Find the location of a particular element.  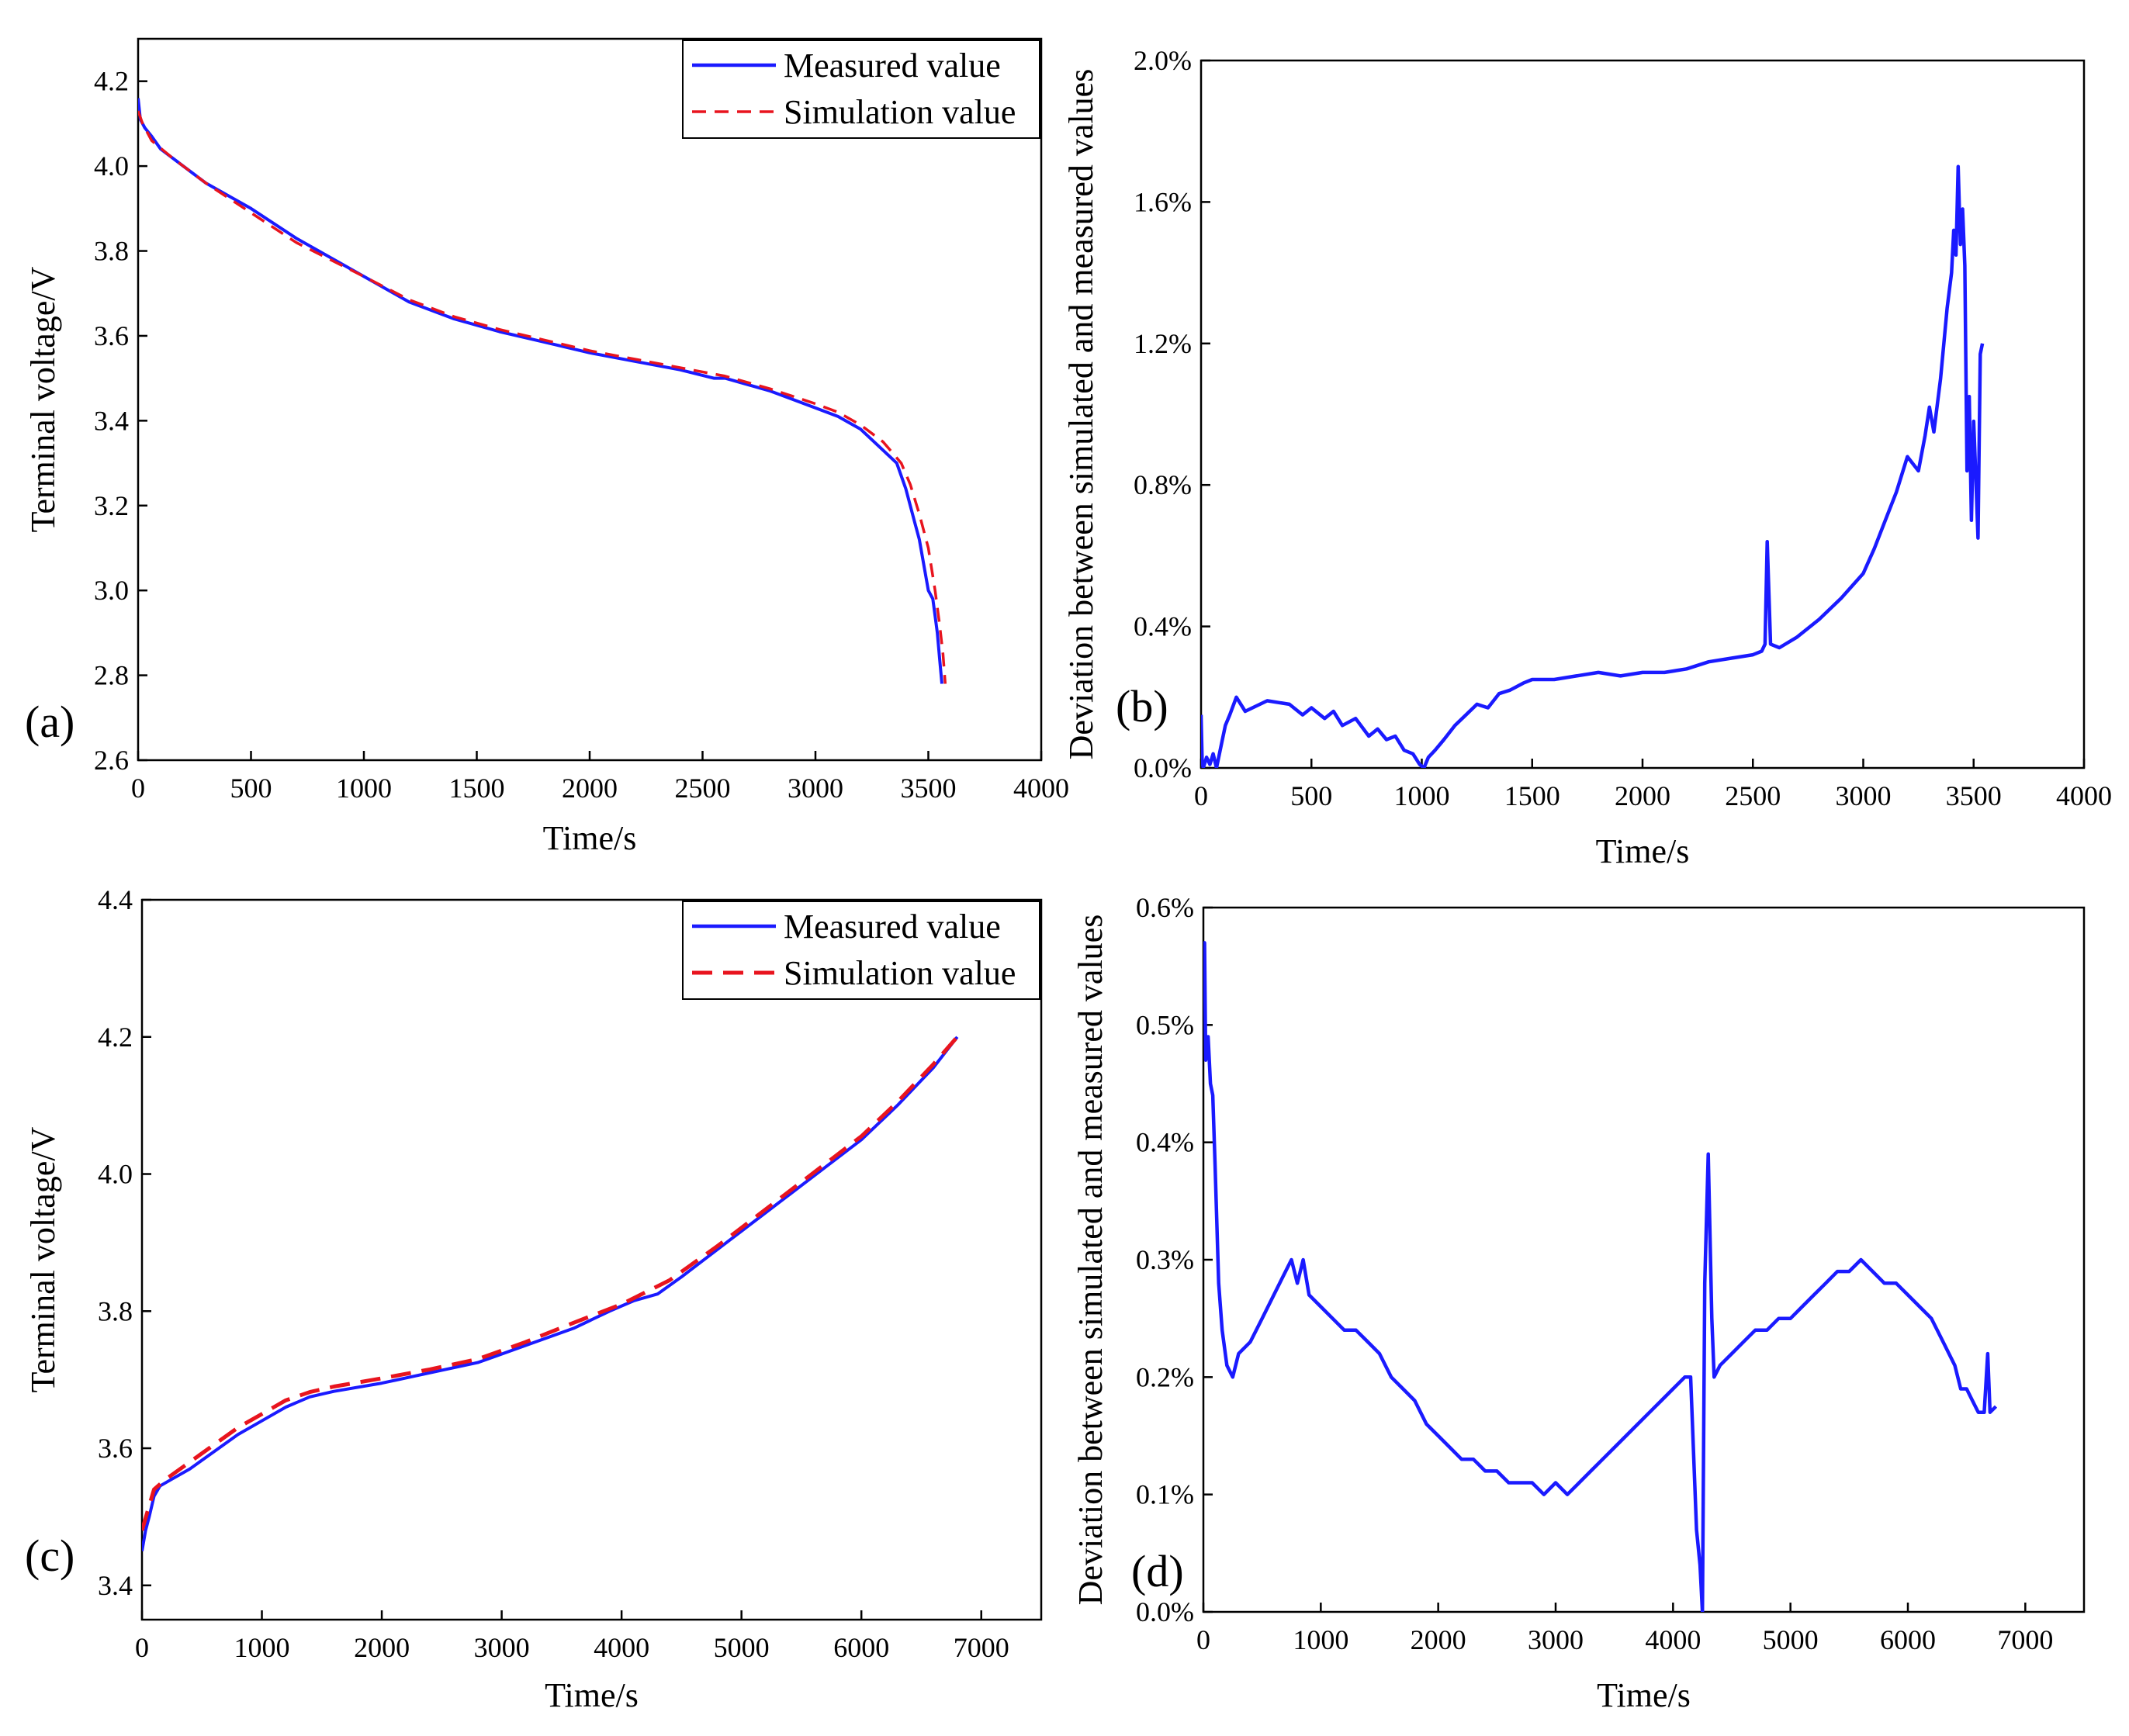

panel-label: (a) is located at coordinates (50, 722).